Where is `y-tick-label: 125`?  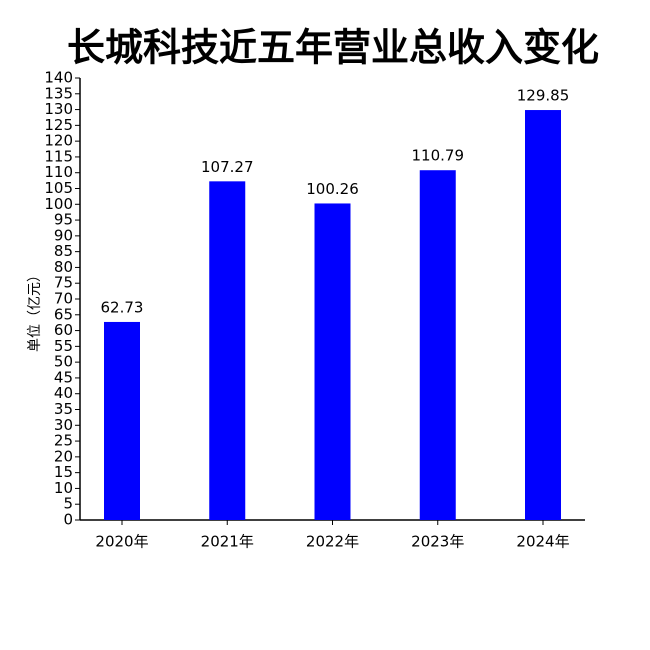 y-tick-label: 125 is located at coordinates (58, 125).